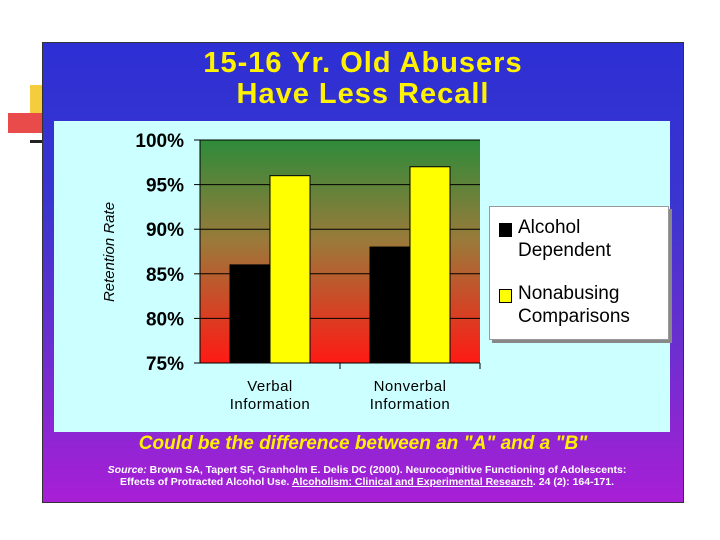 The width and height of the screenshot is (720, 540). Describe the element at coordinates (290, 269) in the screenshot. I see `bar-nonabusing-verbal` at that location.